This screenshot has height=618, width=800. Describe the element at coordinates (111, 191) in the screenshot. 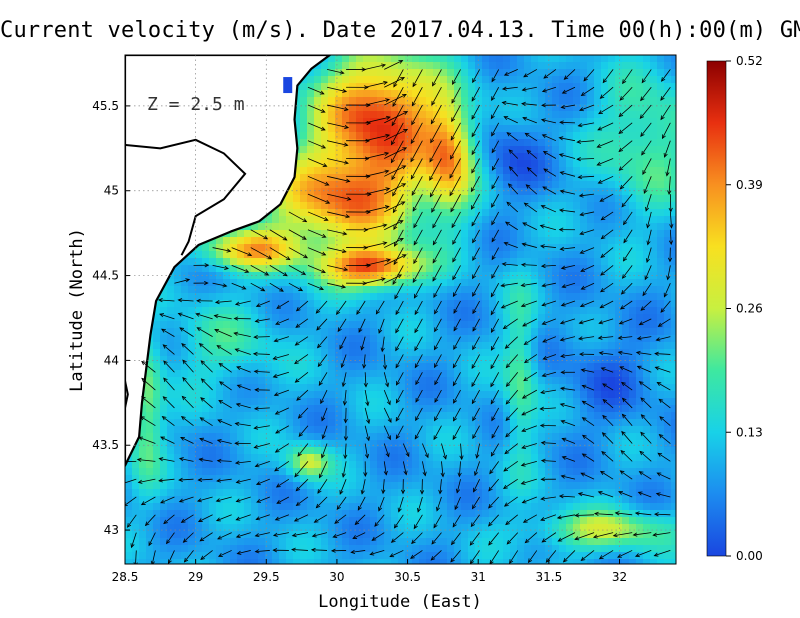

I see `y-tick-label: 45` at that location.